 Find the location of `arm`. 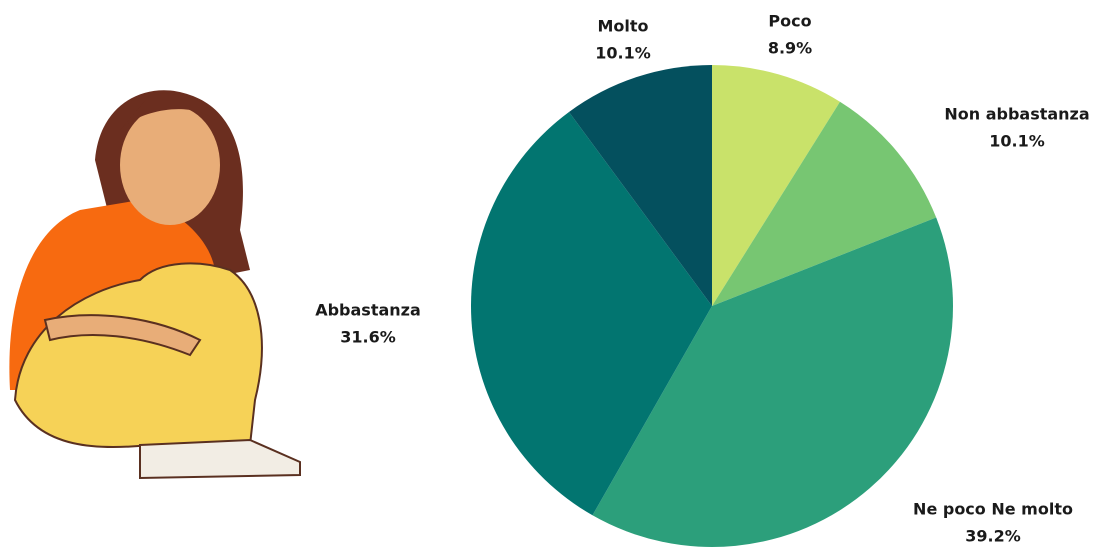

arm is located at coordinates (122, 335).